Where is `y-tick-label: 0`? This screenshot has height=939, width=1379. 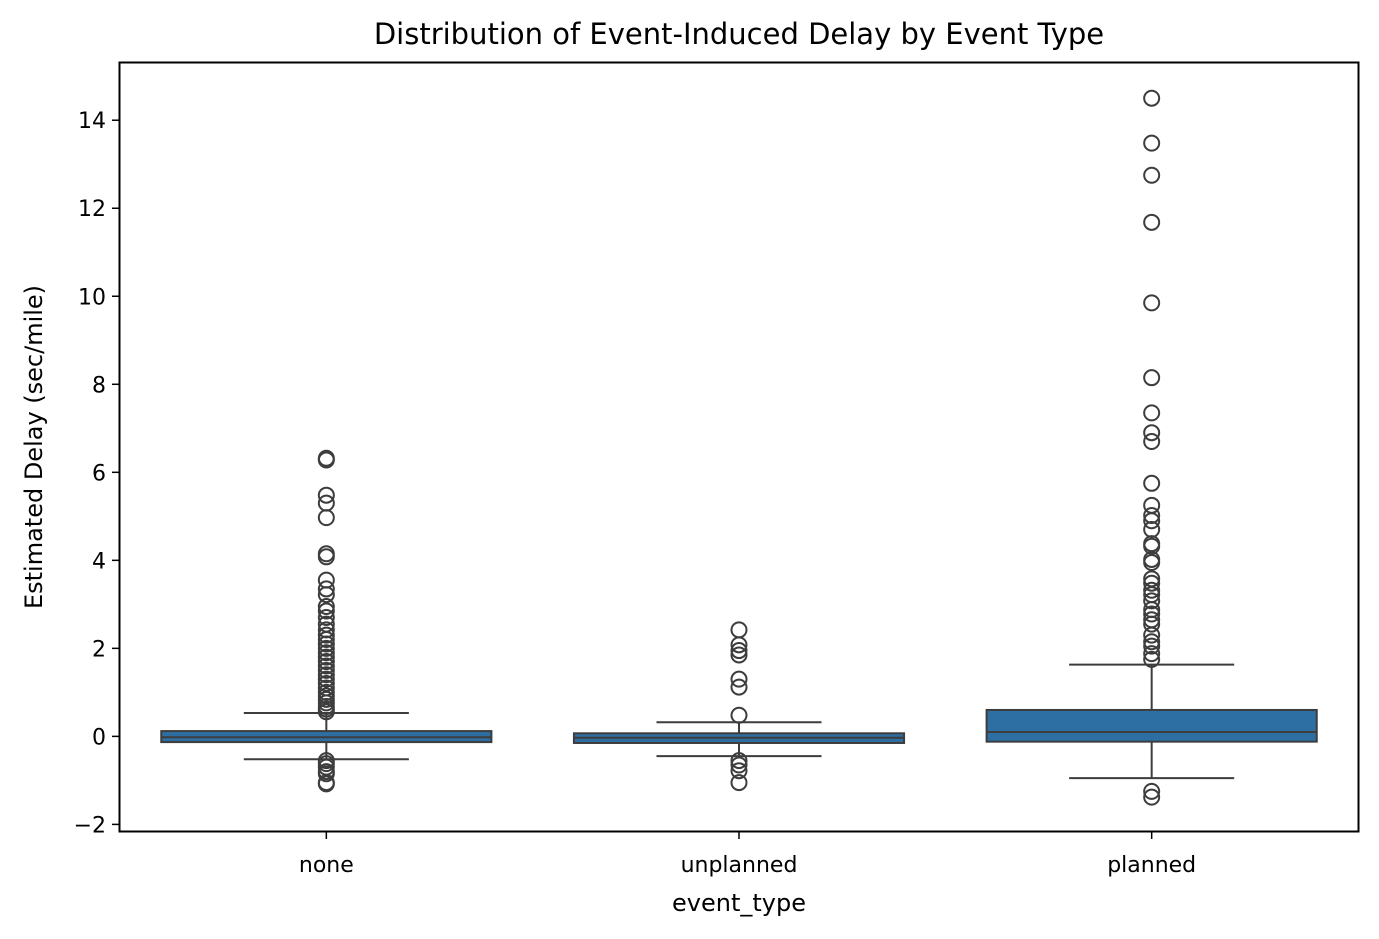 y-tick-label: 0 is located at coordinates (99, 737).